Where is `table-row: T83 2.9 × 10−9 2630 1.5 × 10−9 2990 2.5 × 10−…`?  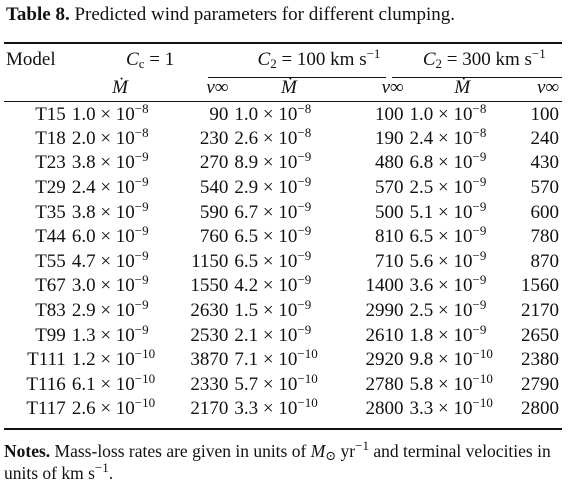 table-row: T83 2.9 × 10−9 2630 1.5 × 10−9 2990 2.5 × 10−… is located at coordinates (283, 310).